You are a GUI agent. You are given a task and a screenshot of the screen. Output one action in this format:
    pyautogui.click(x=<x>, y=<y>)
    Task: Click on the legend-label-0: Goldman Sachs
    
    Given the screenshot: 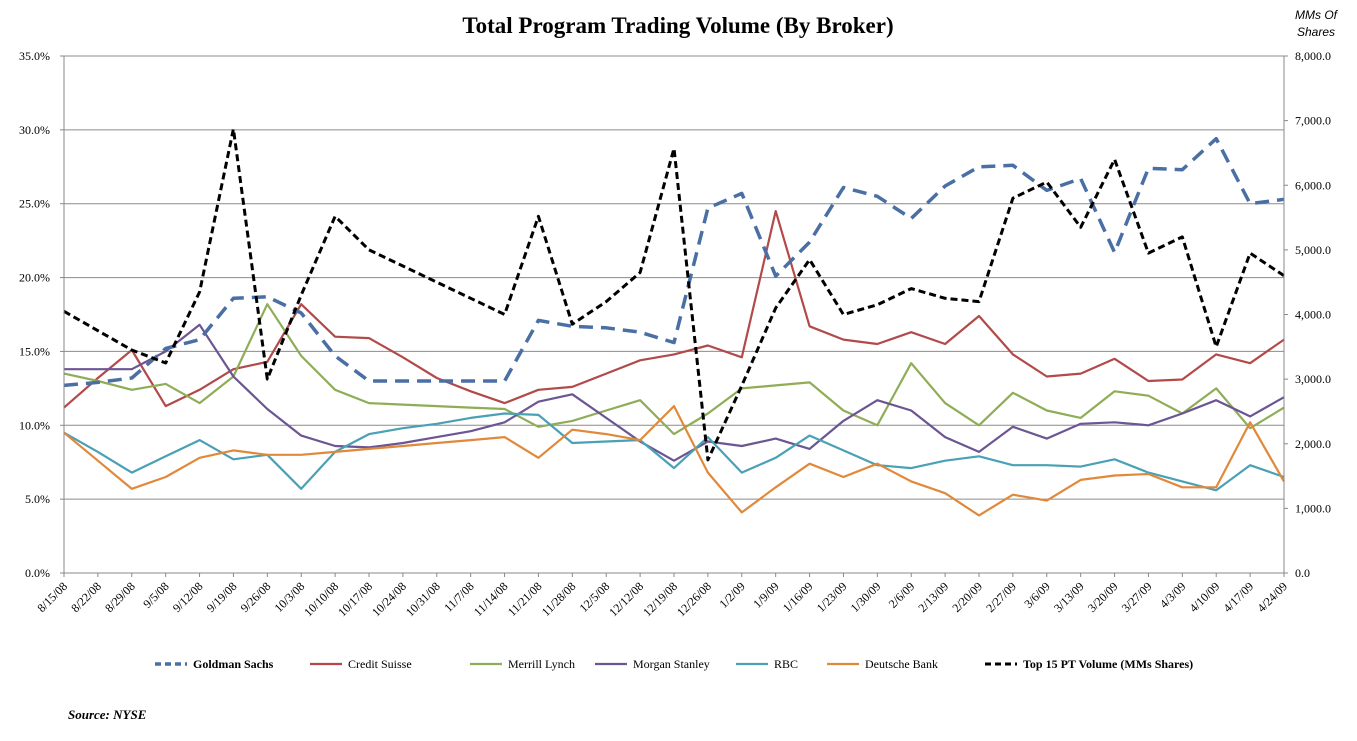 What is the action you would take?
    pyautogui.click(x=233, y=664)
    